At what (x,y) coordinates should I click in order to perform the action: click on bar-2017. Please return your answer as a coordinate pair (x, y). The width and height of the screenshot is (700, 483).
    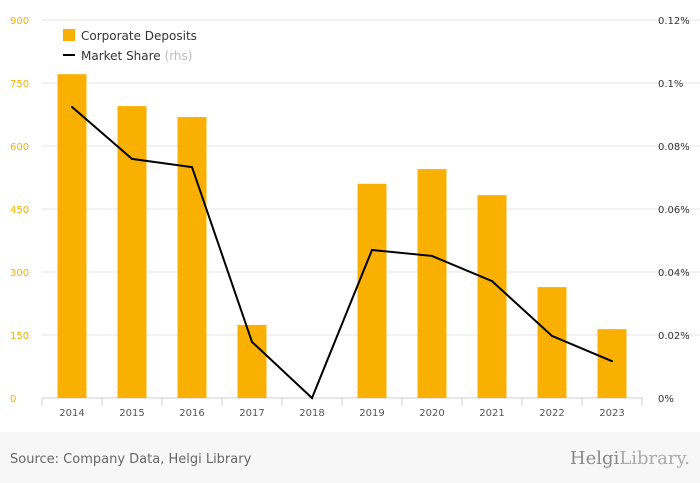
    Looking at the image, I should click on (252, 361).